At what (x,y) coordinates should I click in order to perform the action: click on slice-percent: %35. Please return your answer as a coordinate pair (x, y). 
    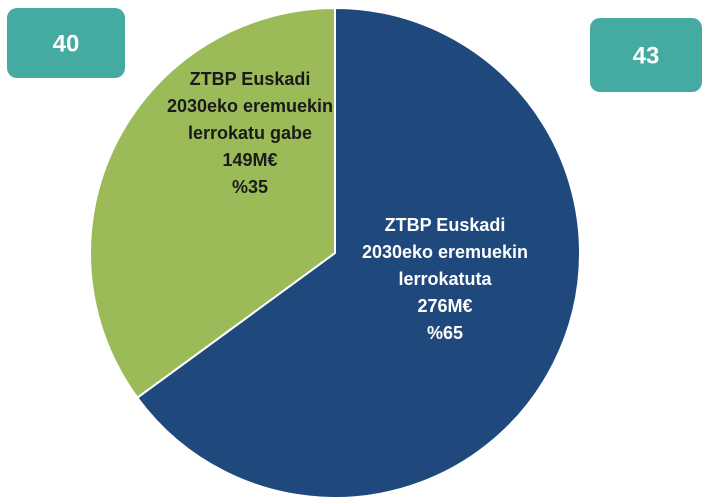
    Looking at the image, I should click on (250, 187).